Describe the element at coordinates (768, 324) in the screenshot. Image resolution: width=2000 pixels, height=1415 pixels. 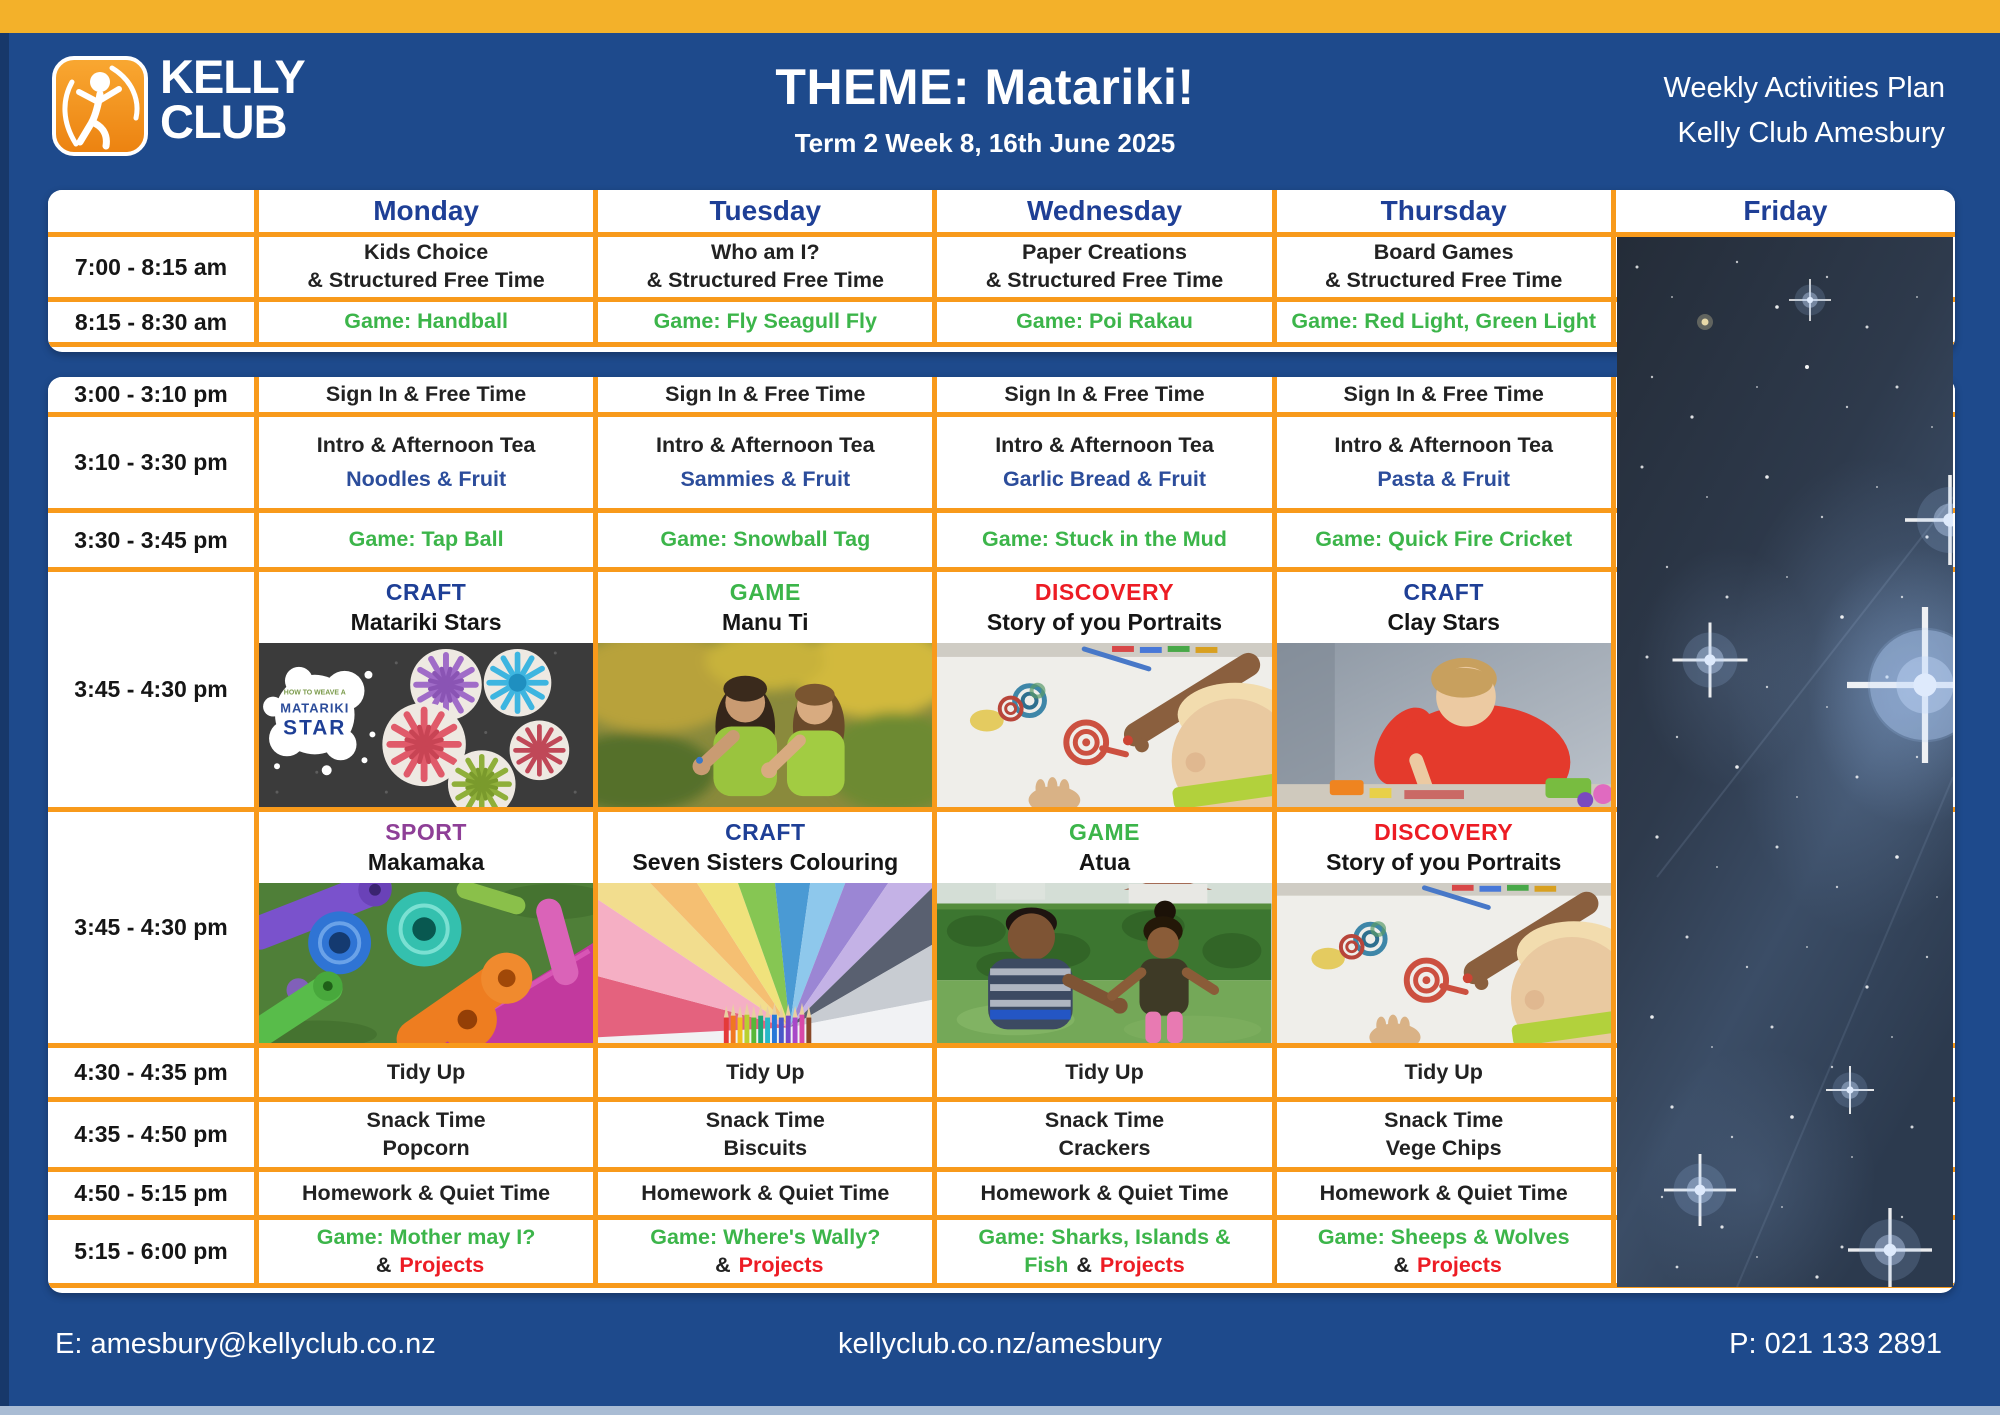
I see `game-cell: Game: Fly Seagull Fly` at that location.